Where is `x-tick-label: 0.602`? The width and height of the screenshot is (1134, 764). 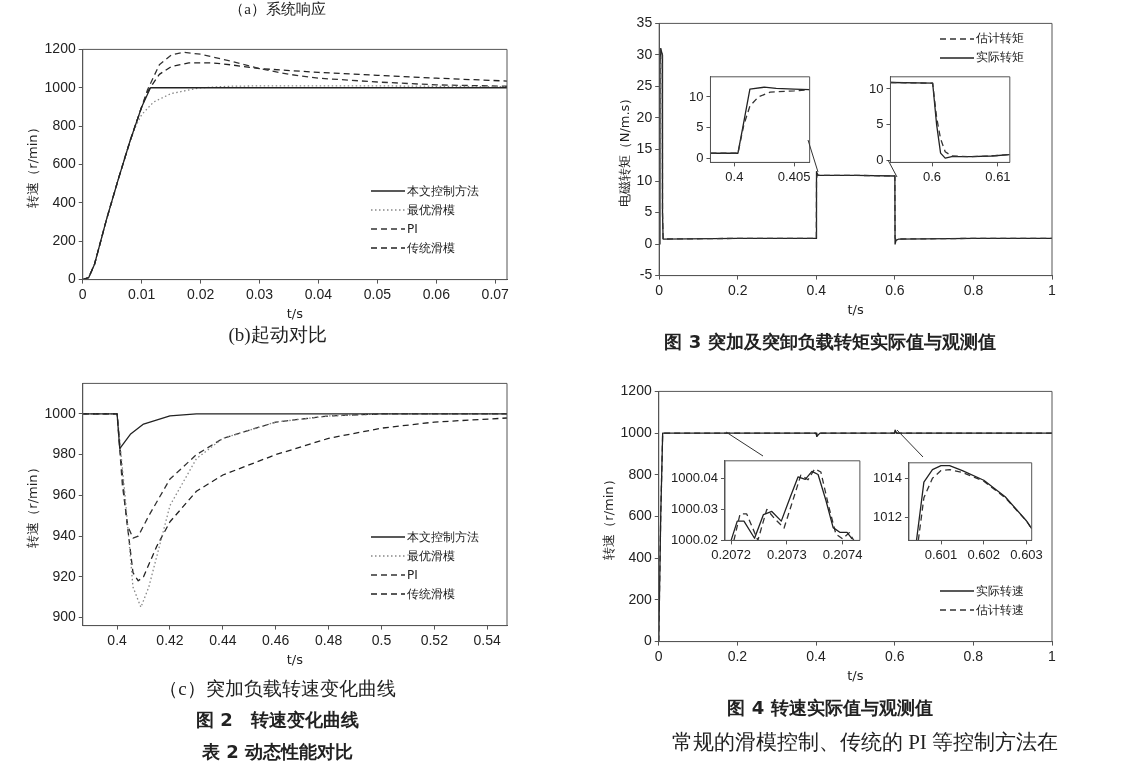 x-tick-label: 0.602 is located at coordinates (984, 554).